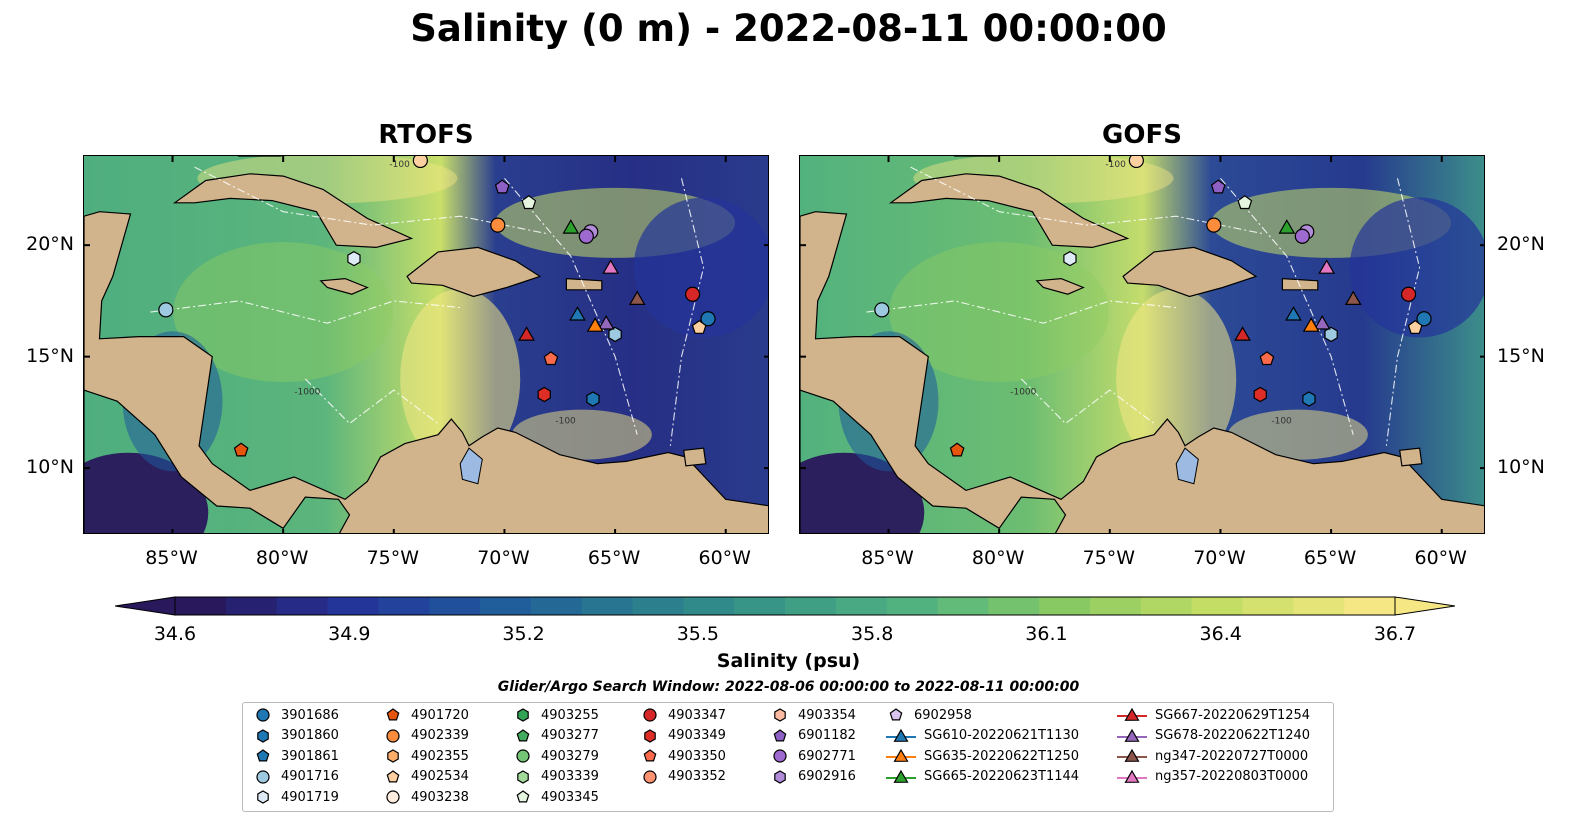 This screenshot has height=827, width=1577. Describe the element at coordinates (1212, 756) in the screenshot. I see `legend-item: ng347-20220727T0000` at that location.